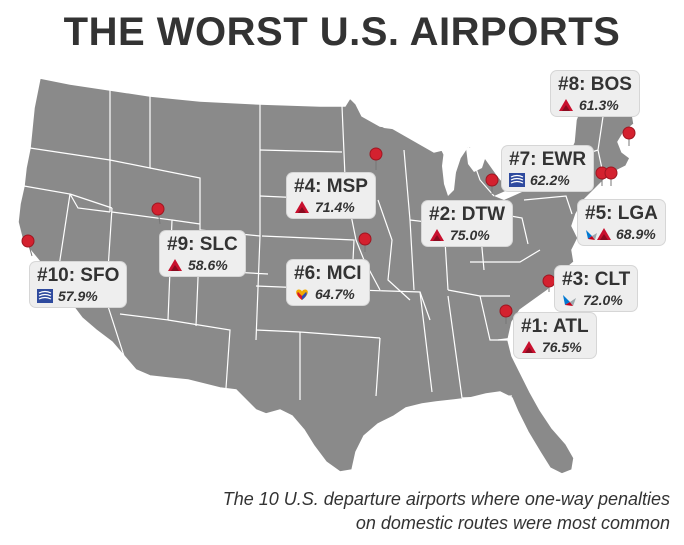  I want to click on label-ewr: #7: EWR 62.2%, so click(548, 168).